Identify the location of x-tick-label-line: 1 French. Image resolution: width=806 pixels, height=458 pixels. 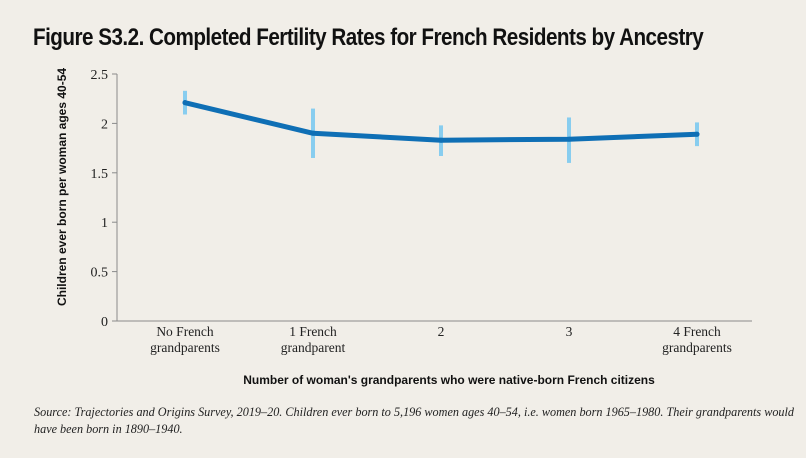
(313, 331).